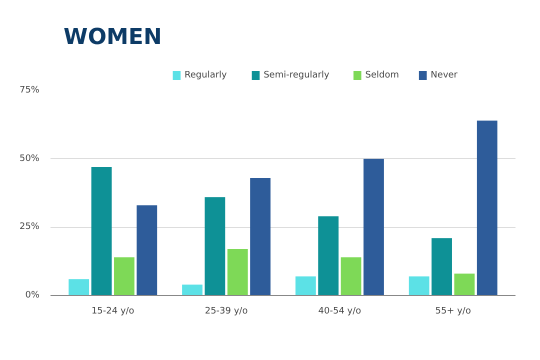 The image size is (540, 360). I want to click on x-tick-label: 15-24 y/o, so click(113, 311).